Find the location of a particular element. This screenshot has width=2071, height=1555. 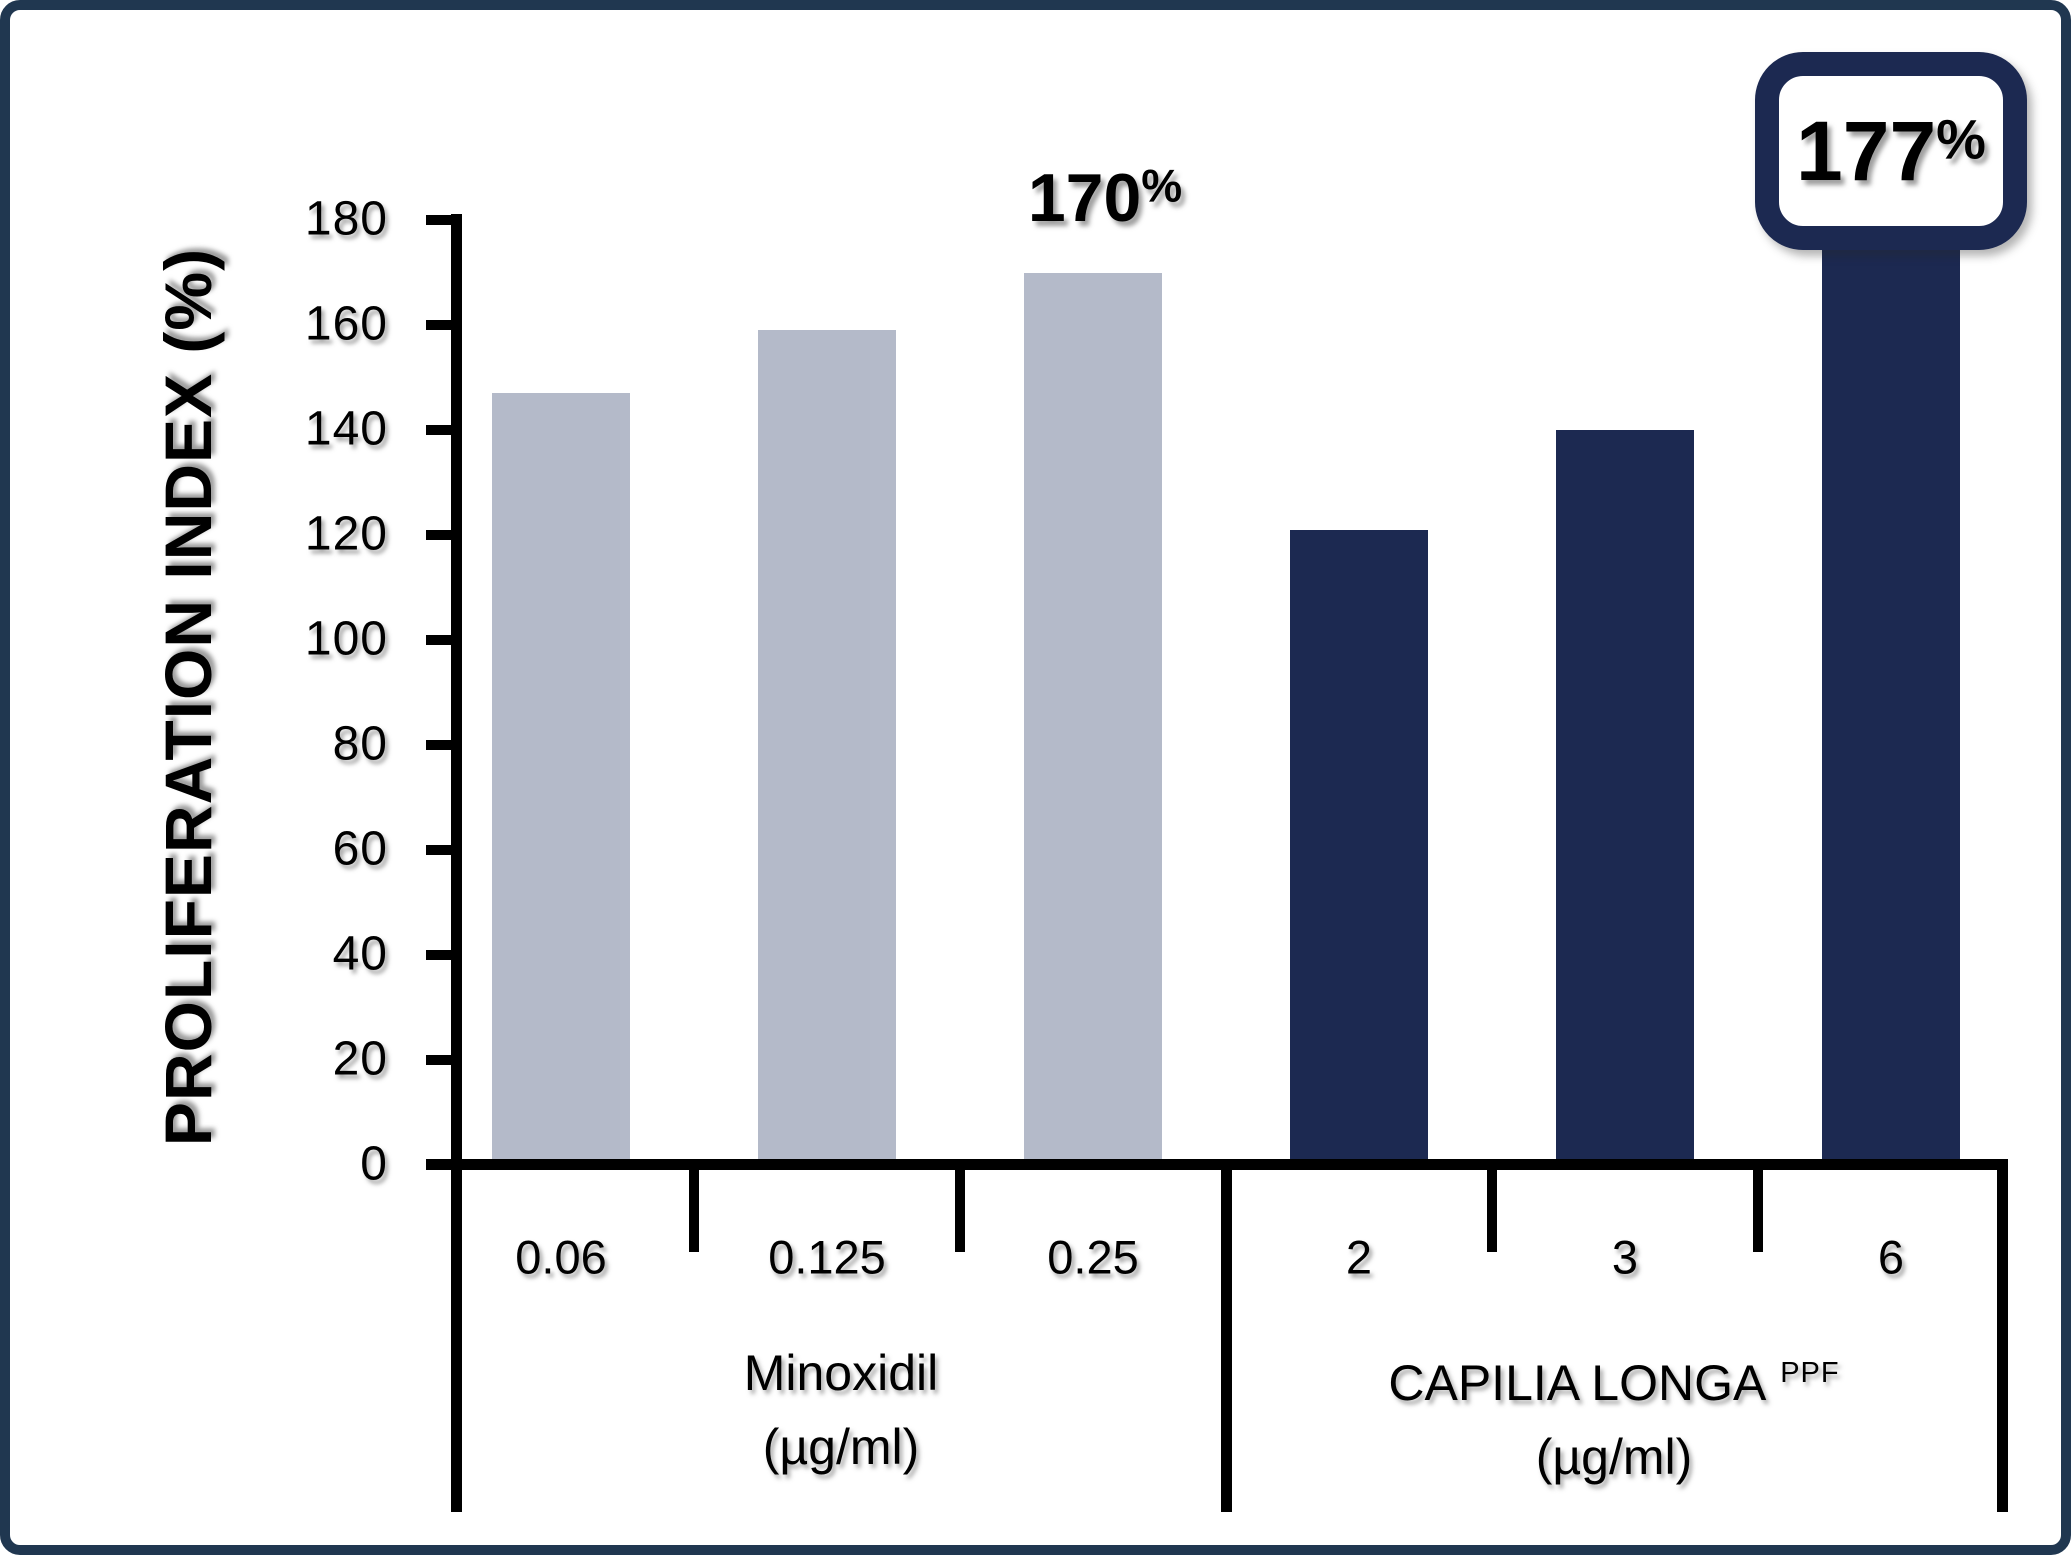

y-tick-label: 60 is located at coordinates (360, 849).